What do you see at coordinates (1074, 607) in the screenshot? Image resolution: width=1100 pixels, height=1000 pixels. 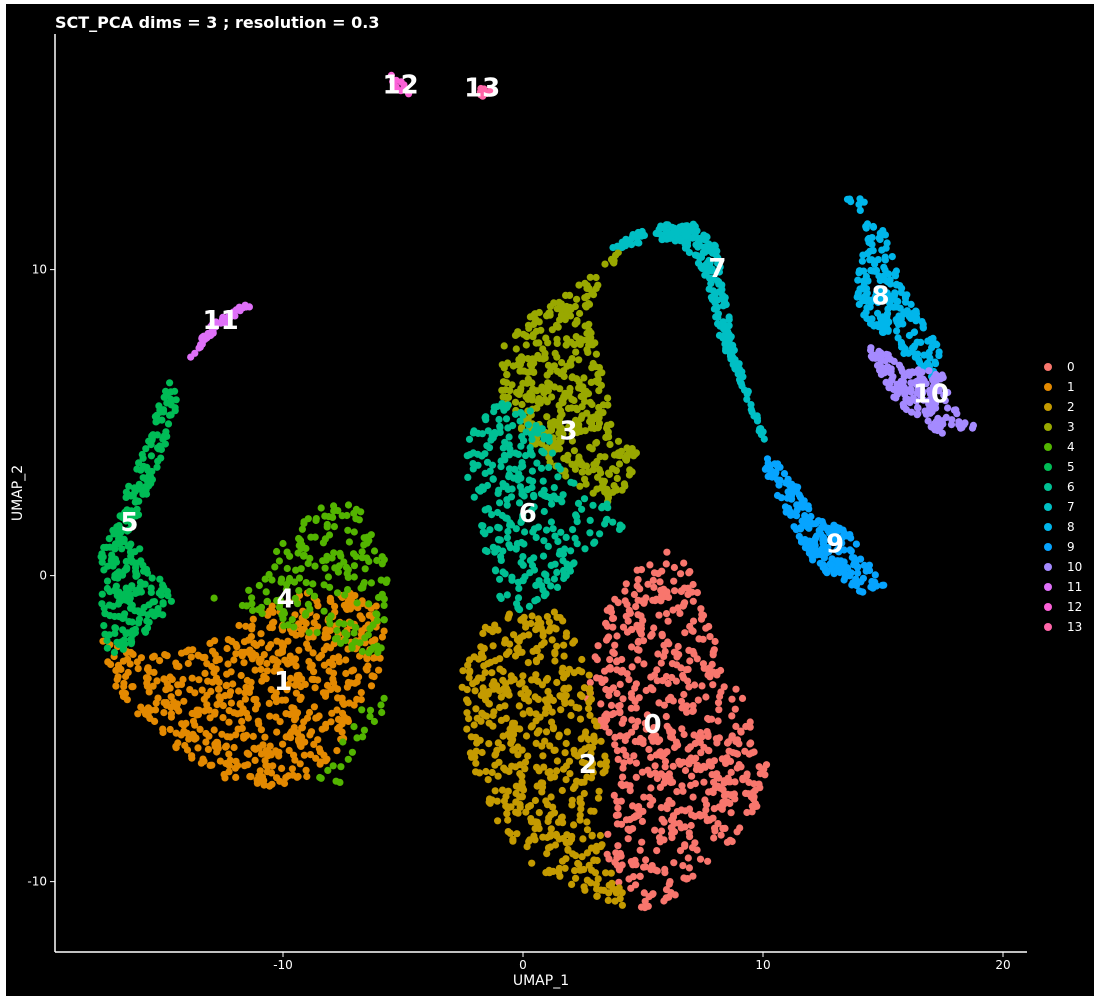 I see `legend-label: 12` at bounding box center [1074, 607].